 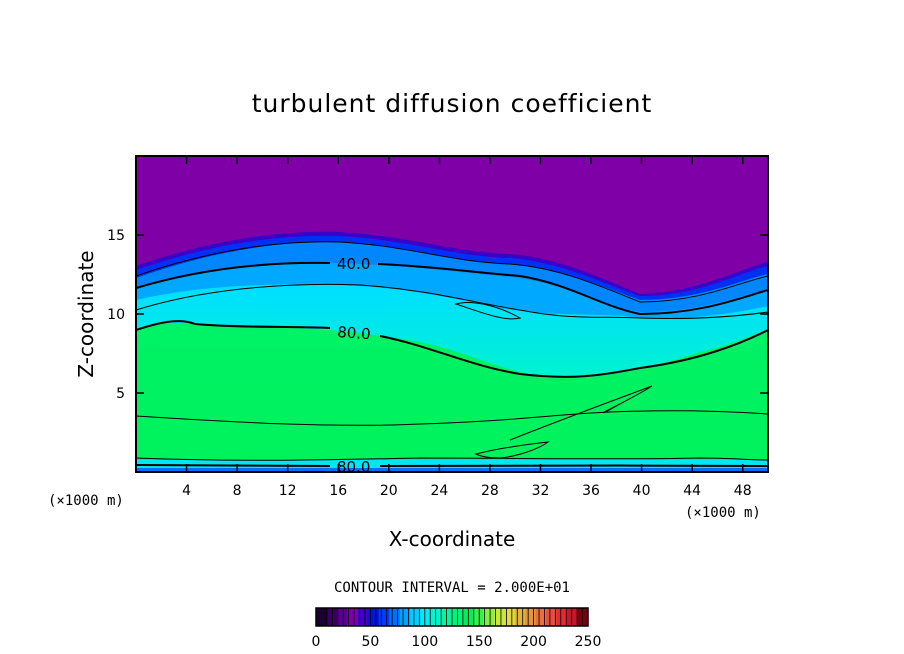 I want to click on x-tick-label: 40, so click(x=642, y=491).